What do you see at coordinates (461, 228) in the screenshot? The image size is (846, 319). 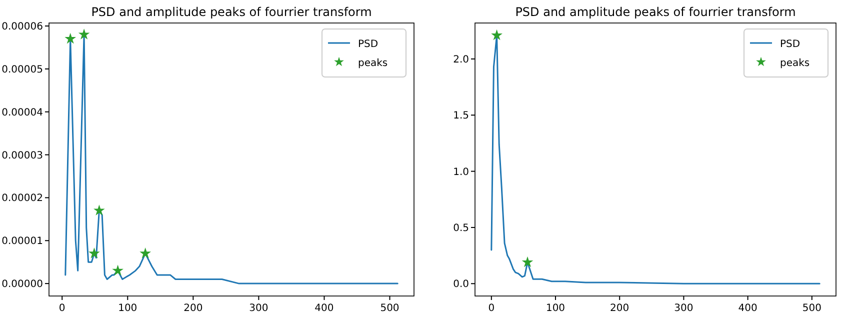 I see `y-tick-label: 0.5` at bounding box center [461, 228].